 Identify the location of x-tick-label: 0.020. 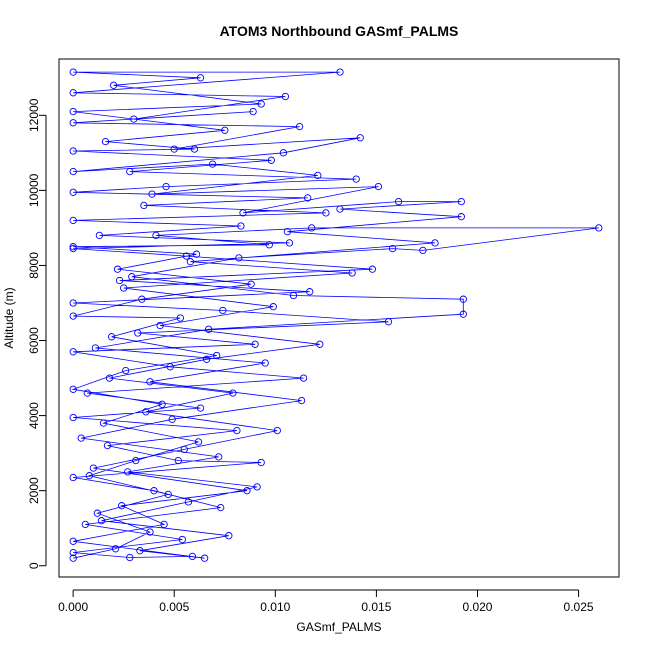
(477, 607).